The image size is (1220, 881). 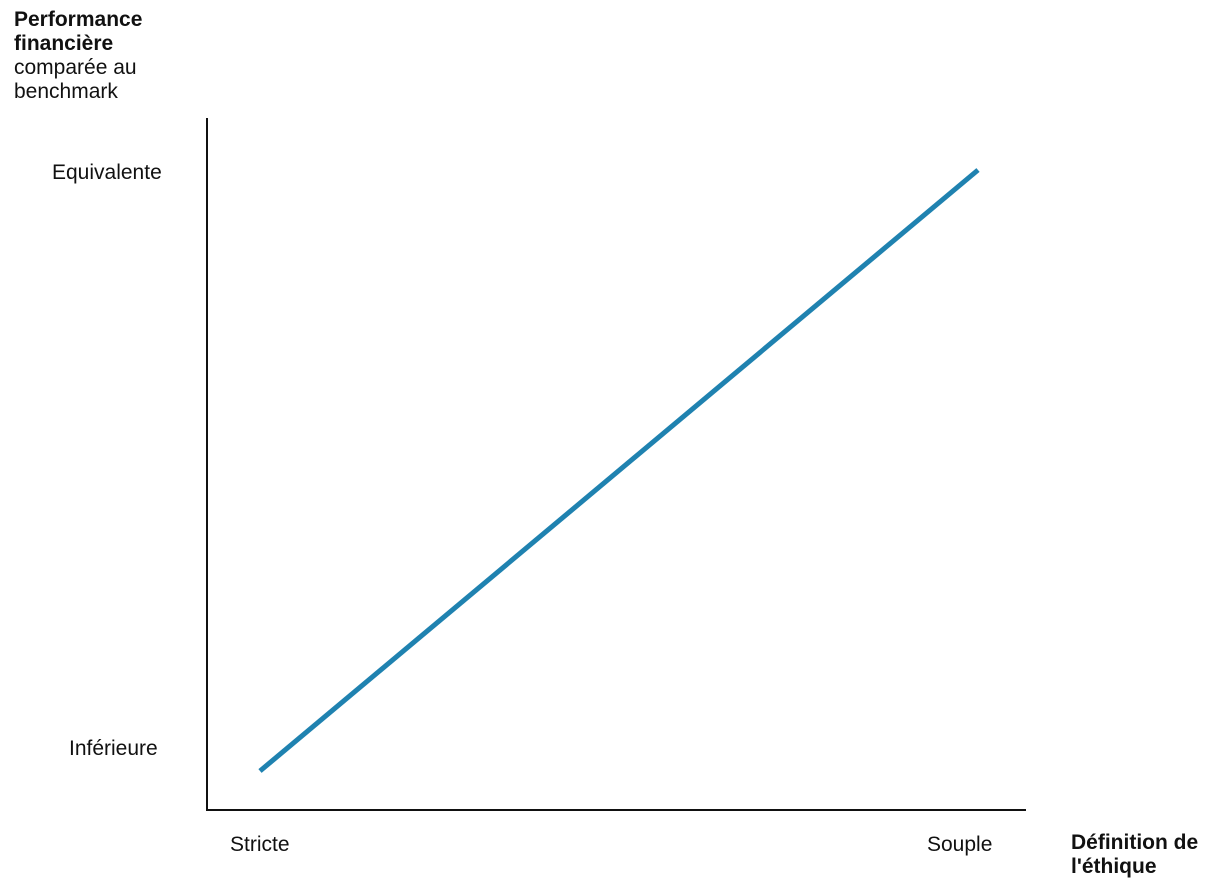 What do you see at coordinates (75, 67) in the screenshot?
I see `y-axis-label-line3: comparée au` at bounding box center [75, 67].